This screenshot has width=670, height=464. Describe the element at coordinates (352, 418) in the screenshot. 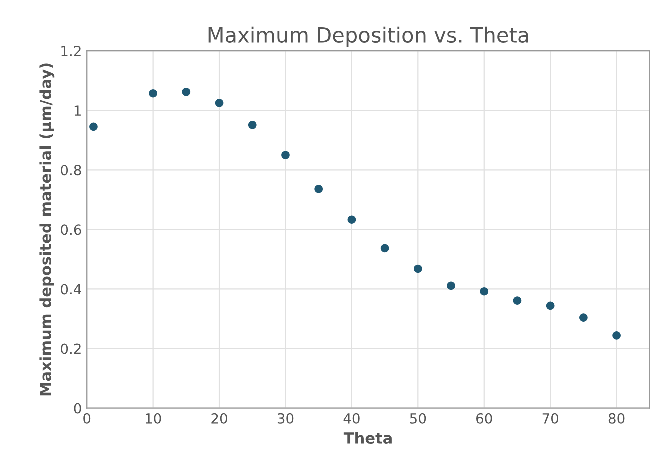

I see `x-tick-label: 40` at that location.